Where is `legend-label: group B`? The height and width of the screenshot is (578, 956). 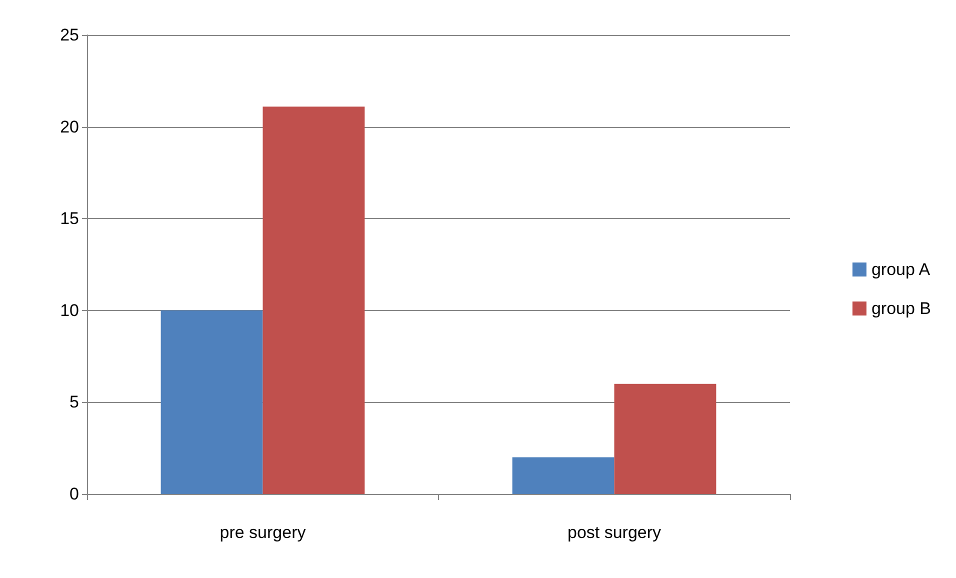
legend-label: group B is located at coordinates (901, 308).